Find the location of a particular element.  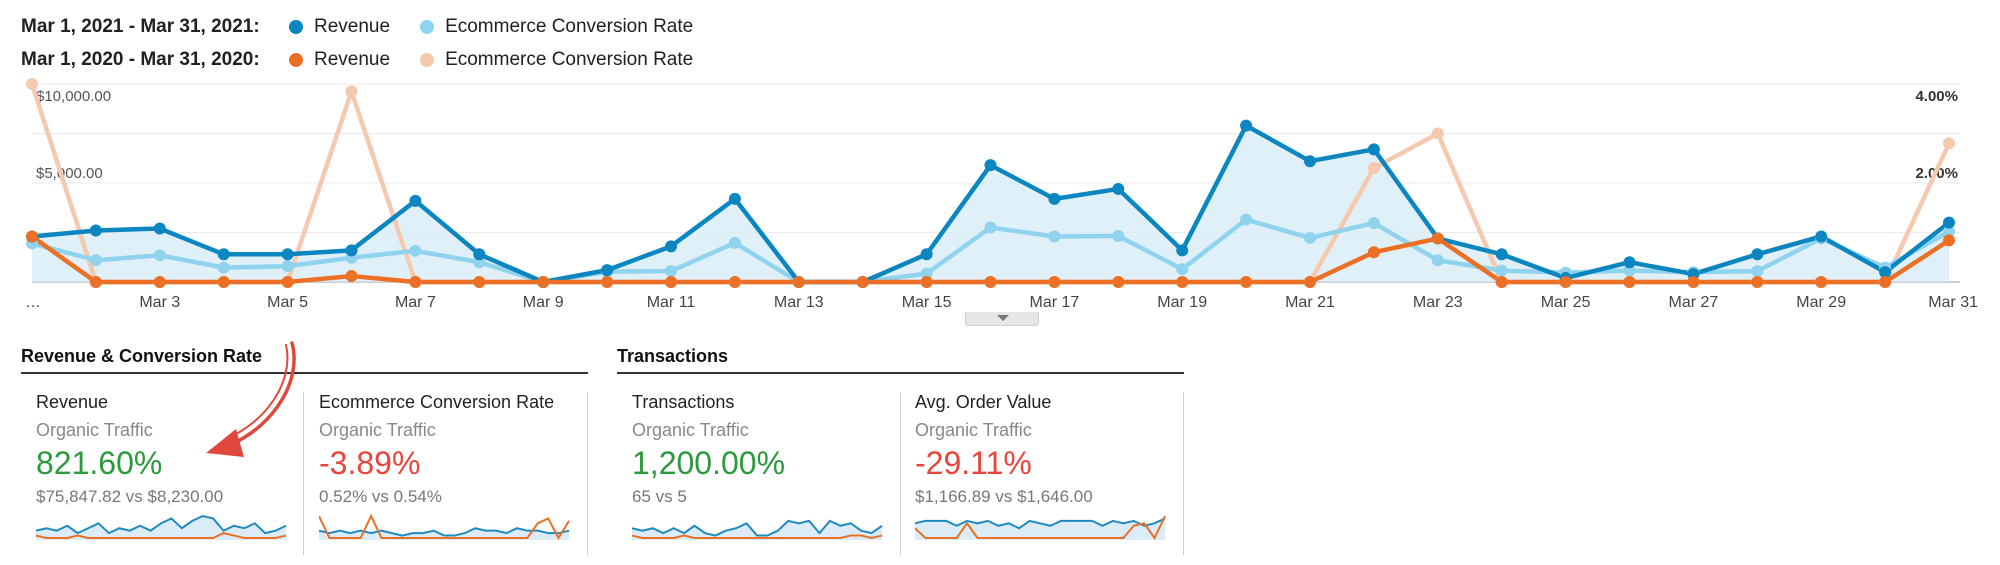

card-title: Ecommerce Conversion Rate is located at coordinates (437, 402).